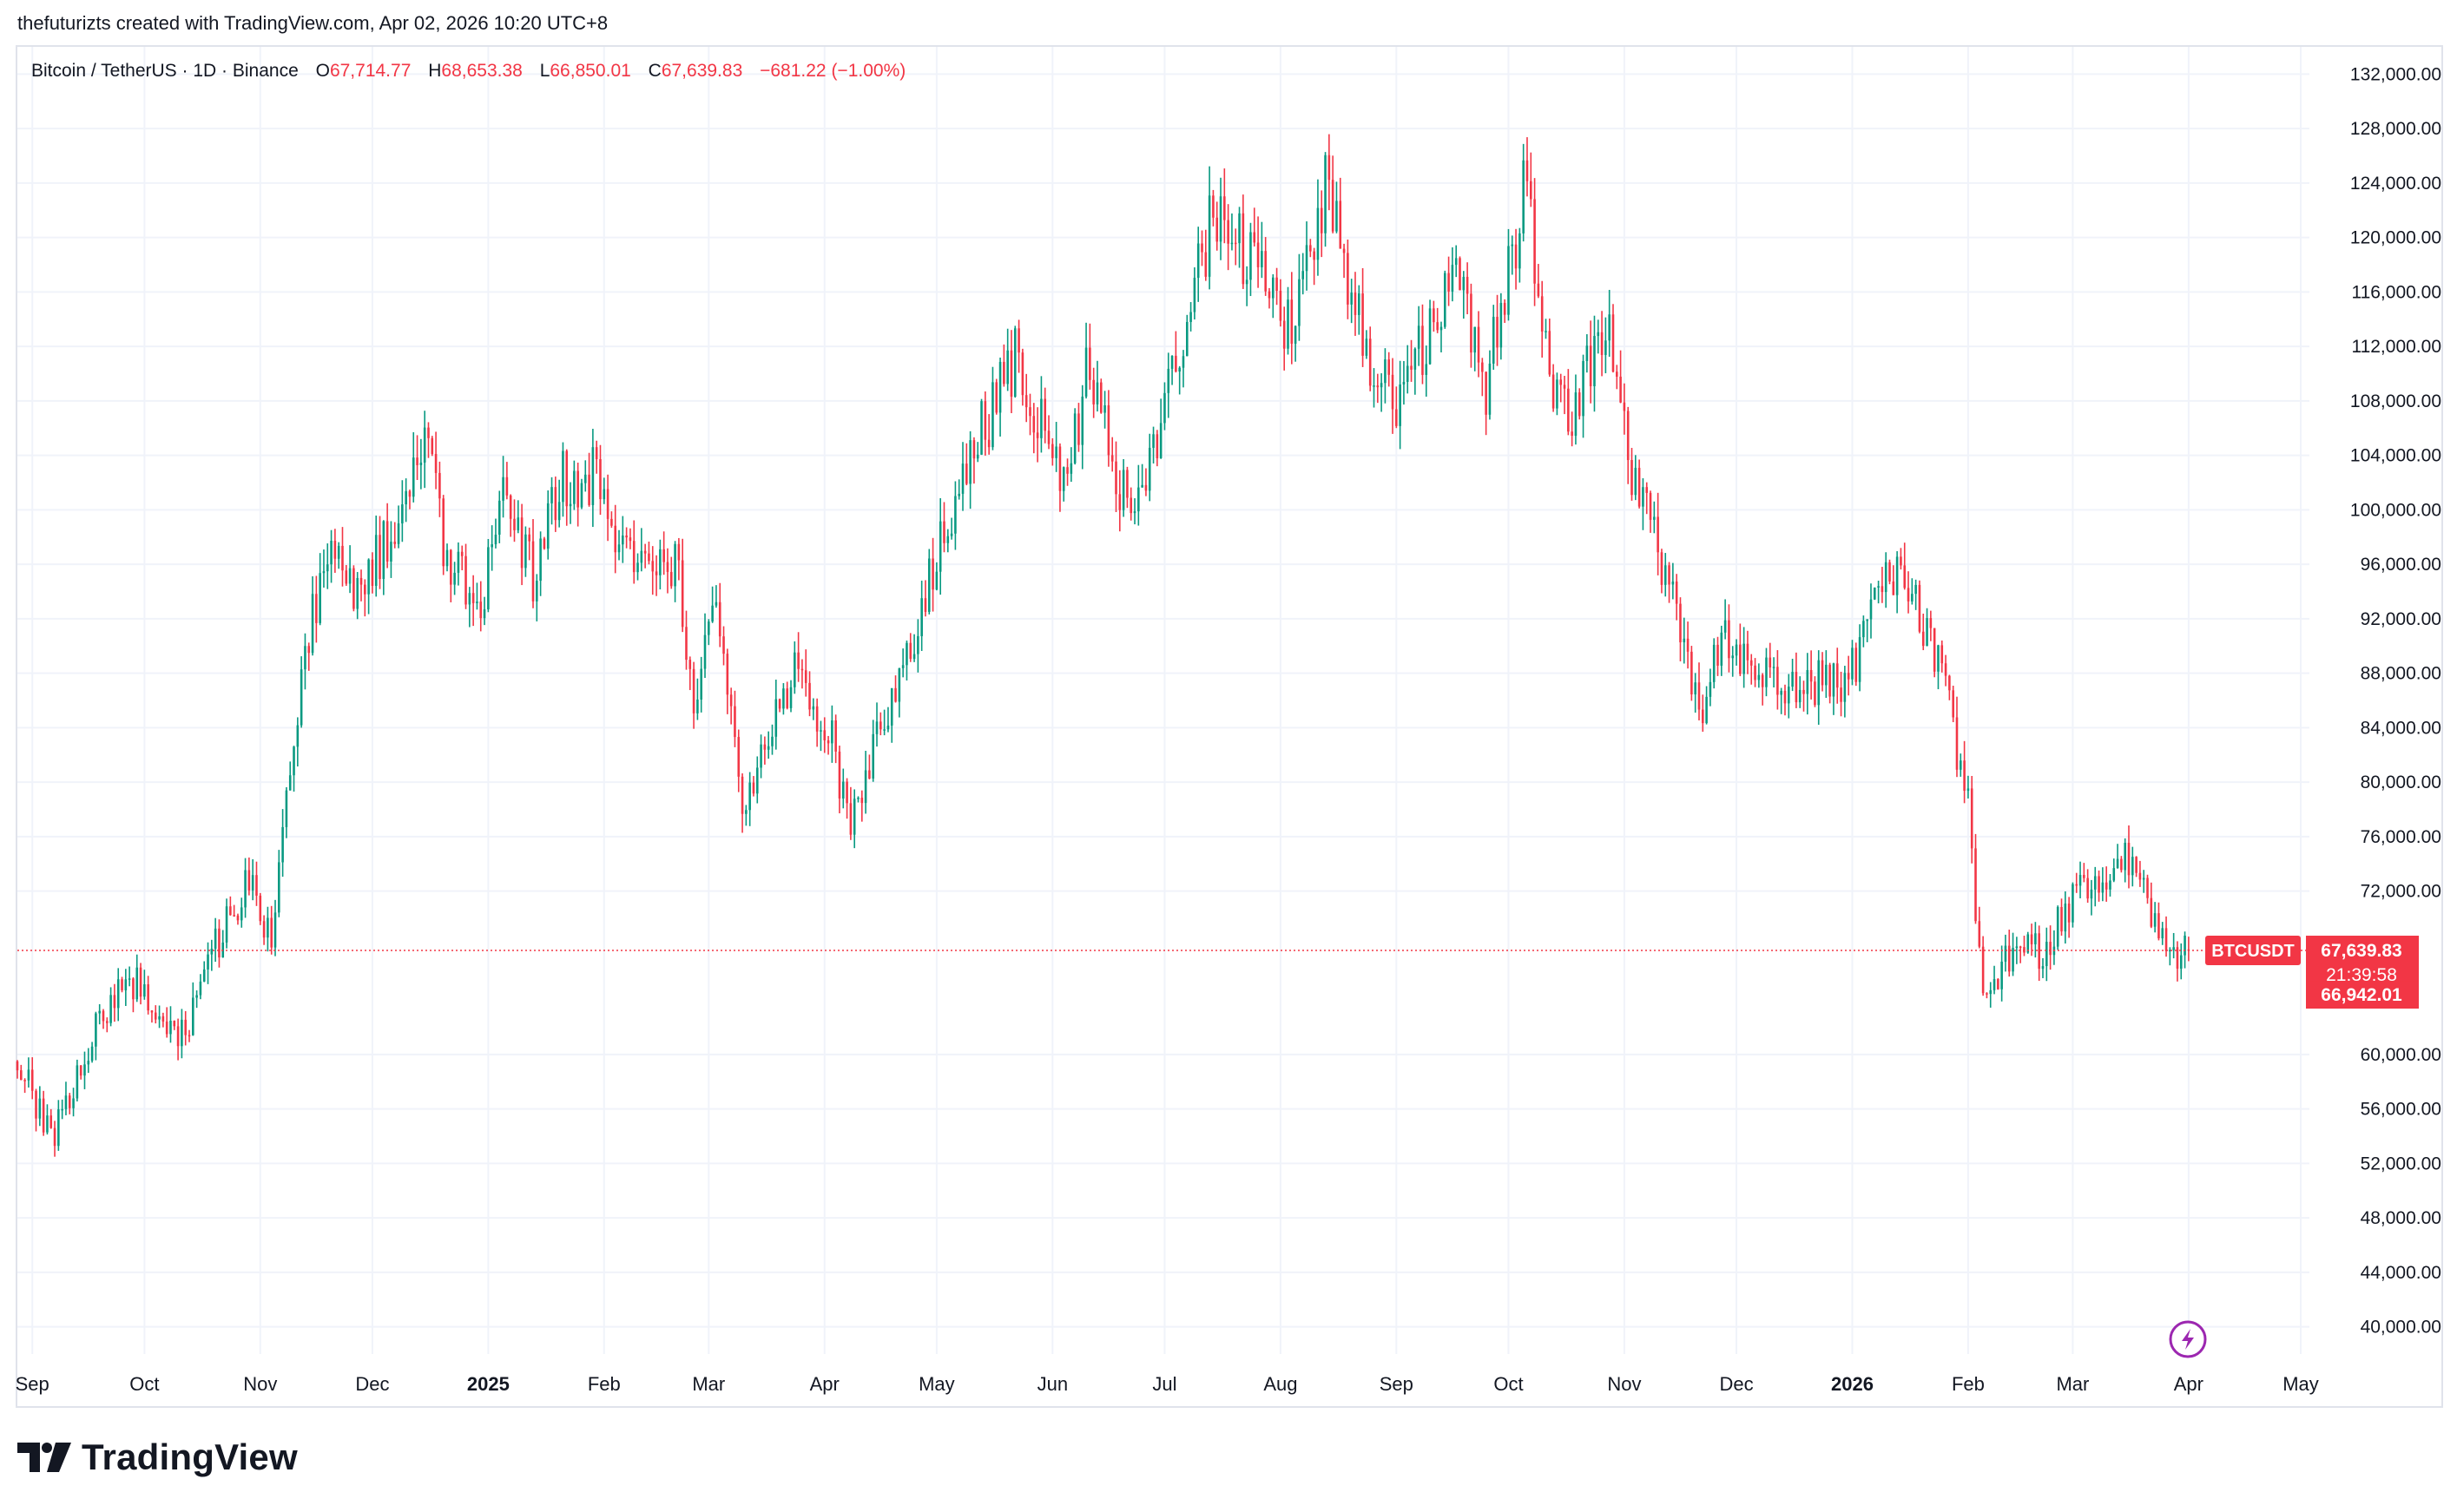 The image size is (2457, 1512). I want to click on lightning-icon, so click(2188, 1339).